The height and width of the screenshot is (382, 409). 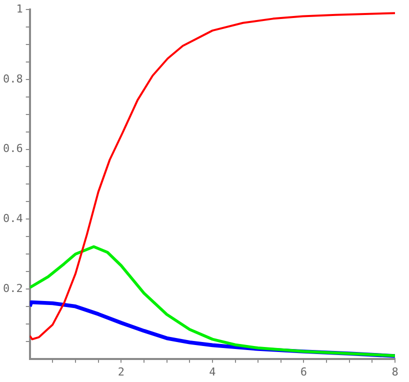 What do you see at coordinates (13, 218) in the screenshot?
I see `y-tick-label: 0.4` at bounding box center [13, 218].